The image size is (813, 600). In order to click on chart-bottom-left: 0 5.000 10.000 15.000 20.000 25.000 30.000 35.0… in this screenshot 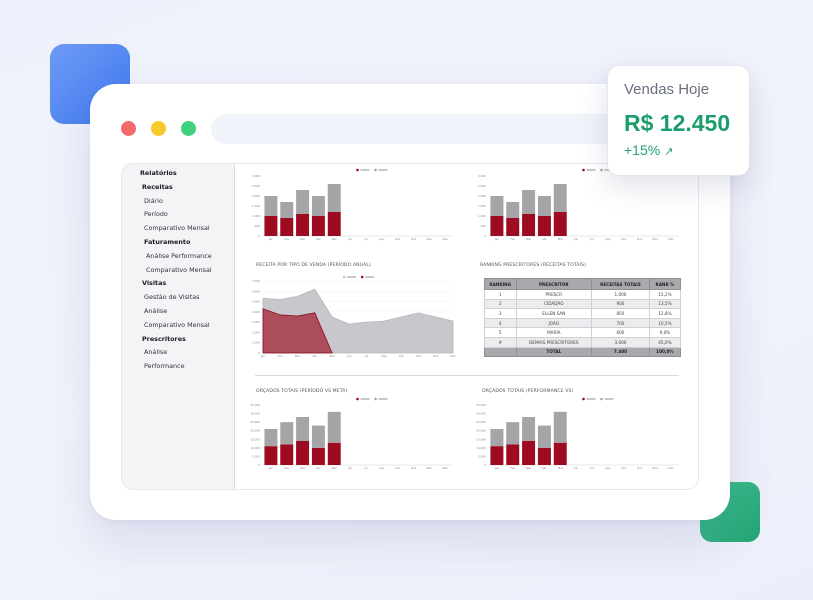, I will do `click(352, 435)`.